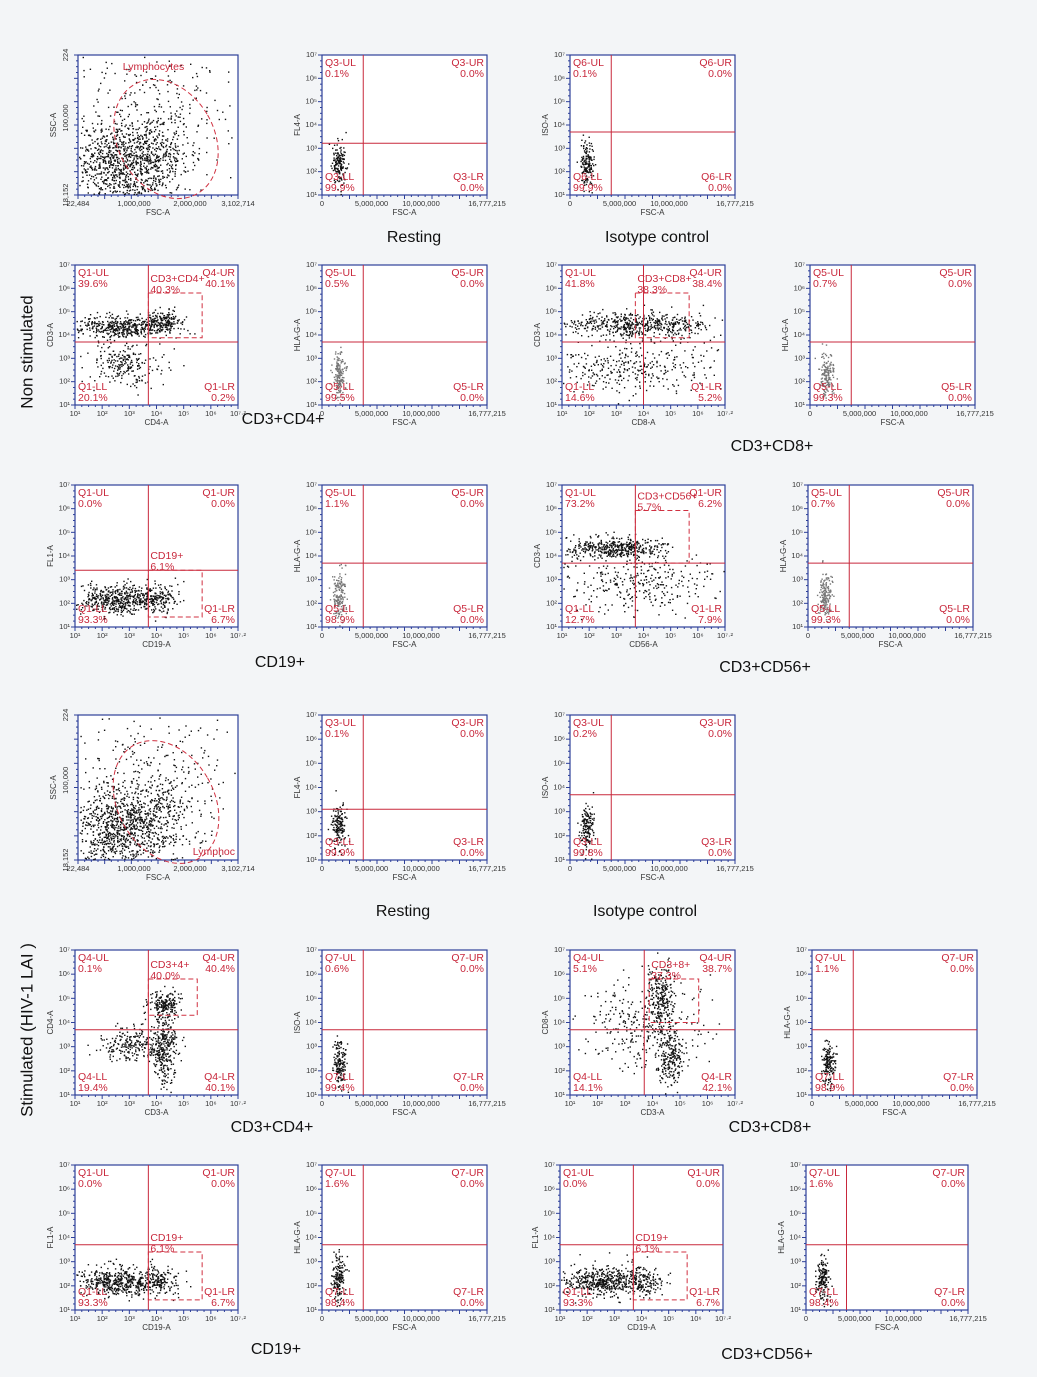 Image resolution: width=1037 pixels, height=1377 pixels. Describe the element at coordinates (825, 284) in the screenshot. I see `quadrant-percent: 0.7%` at that location.